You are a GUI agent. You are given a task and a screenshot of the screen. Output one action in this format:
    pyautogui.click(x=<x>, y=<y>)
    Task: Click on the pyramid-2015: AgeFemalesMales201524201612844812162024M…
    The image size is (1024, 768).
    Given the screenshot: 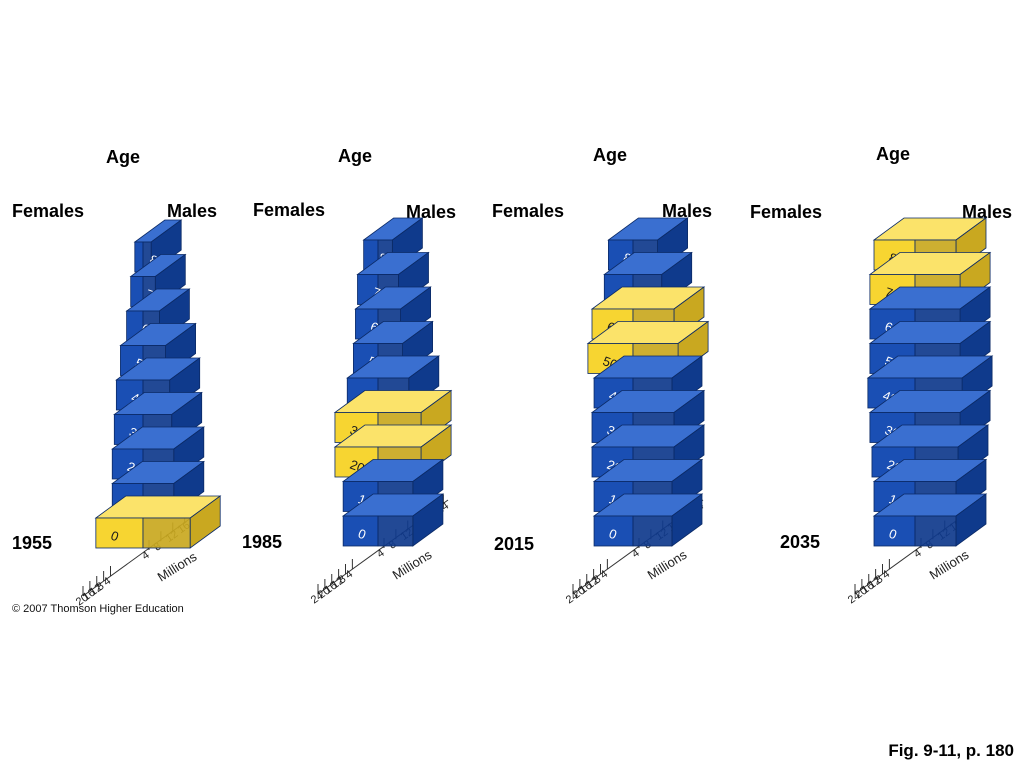 What is the action you would take?
    pyautogui.click(x=602, y=375)
    